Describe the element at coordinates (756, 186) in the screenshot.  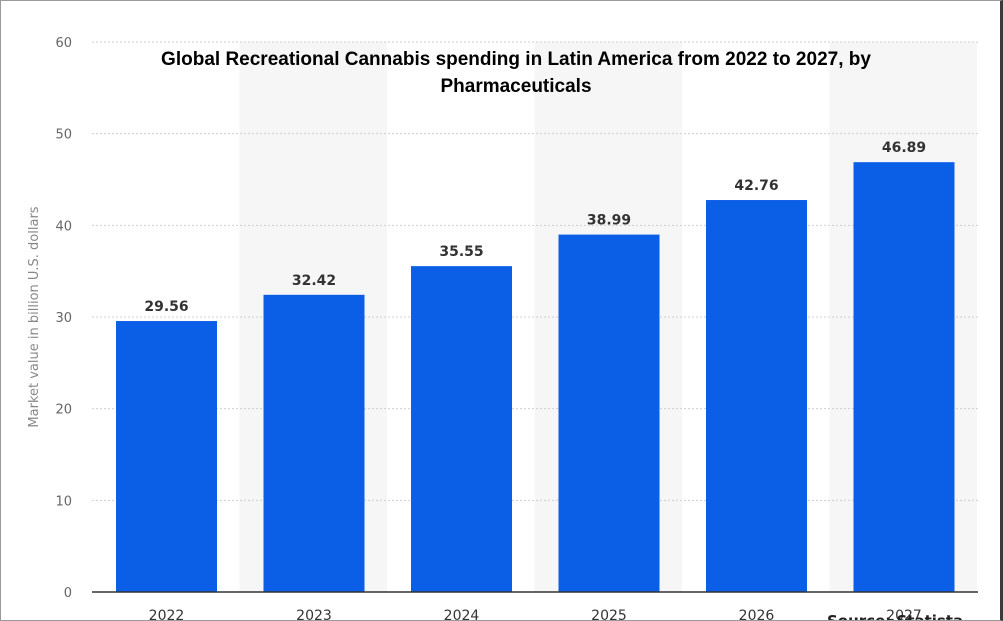
I see `bar-value-label: 42.76` at that location.